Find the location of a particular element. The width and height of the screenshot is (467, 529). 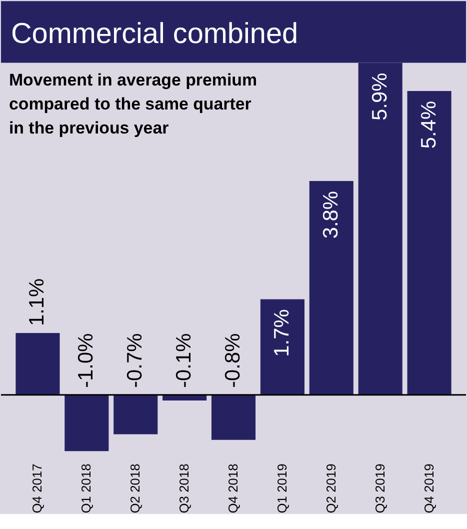

data-label: -0.1% is located at coordinates (184, 360).